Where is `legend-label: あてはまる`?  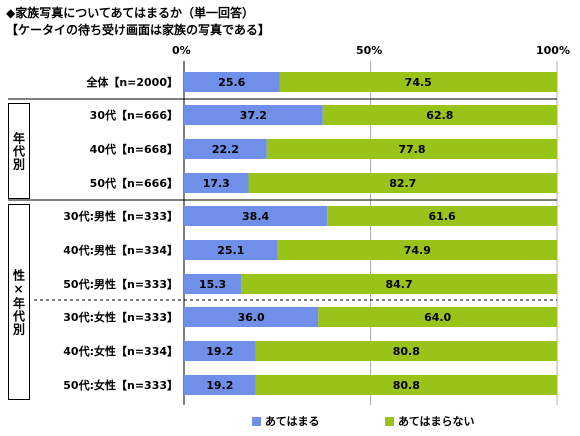 legend-label: あてはまる is located at coordinates (292, 421).